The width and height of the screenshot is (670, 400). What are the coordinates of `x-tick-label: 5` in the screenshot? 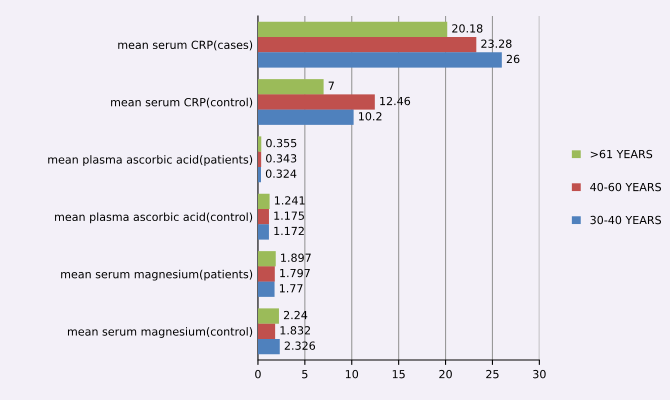 It's located at (305, 374).